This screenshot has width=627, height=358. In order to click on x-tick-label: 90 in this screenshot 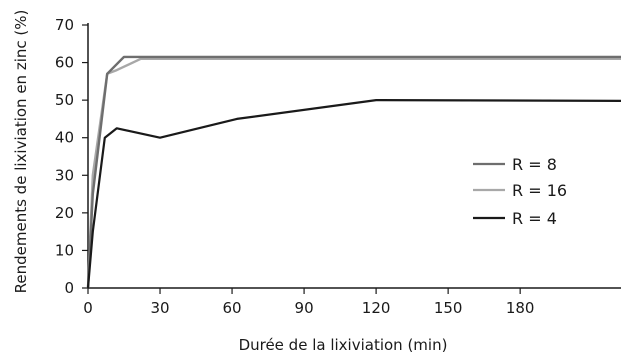, I will do `click(304, 308)`.